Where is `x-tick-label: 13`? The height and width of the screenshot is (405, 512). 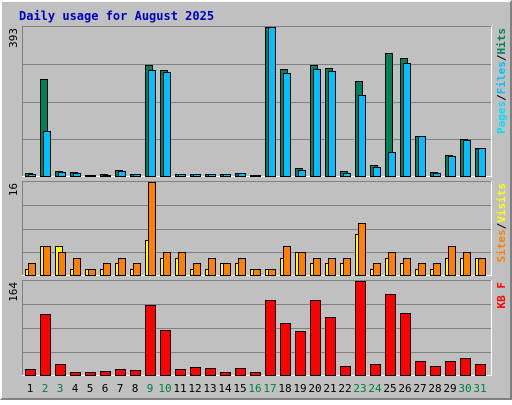 x-tick-label: 13 is located at coordinates (209, 388).